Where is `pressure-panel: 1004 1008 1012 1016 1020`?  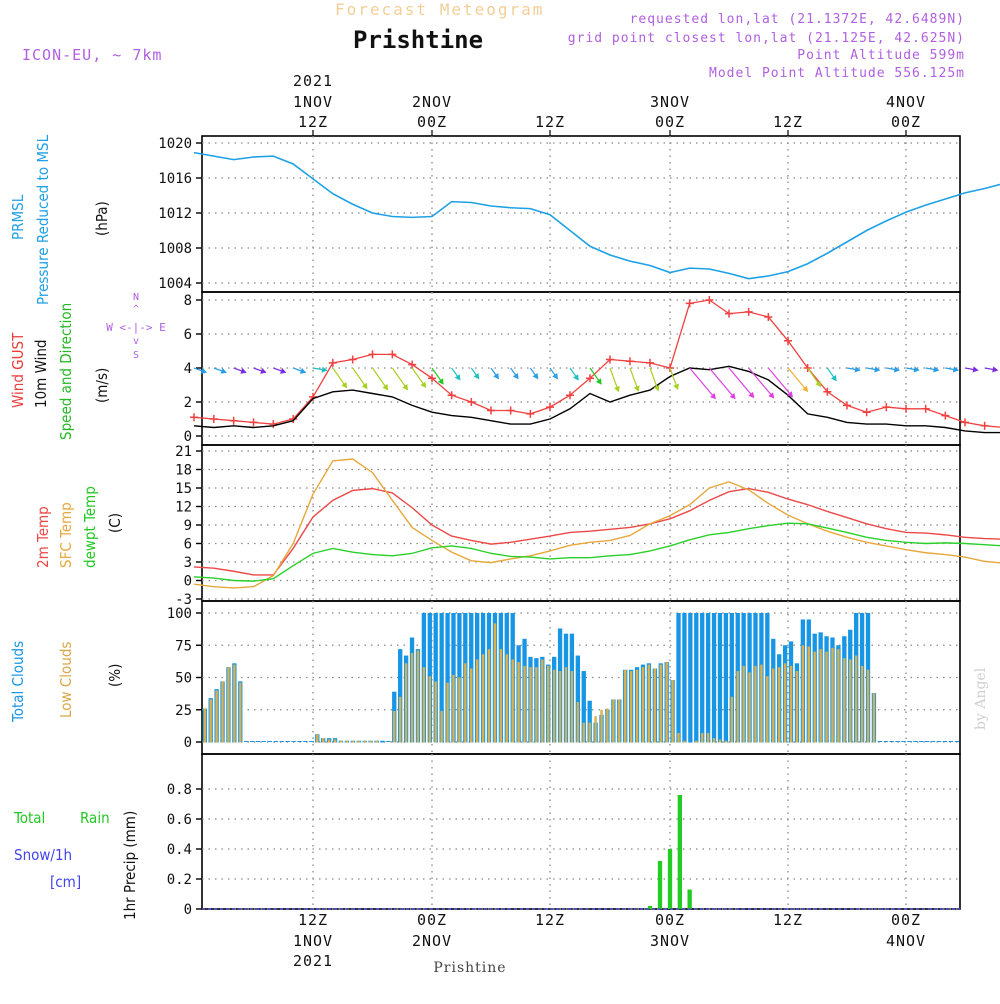 pressure-panel: 1004 1008 1012 1016 1020 is located at coordinates (579, 214).